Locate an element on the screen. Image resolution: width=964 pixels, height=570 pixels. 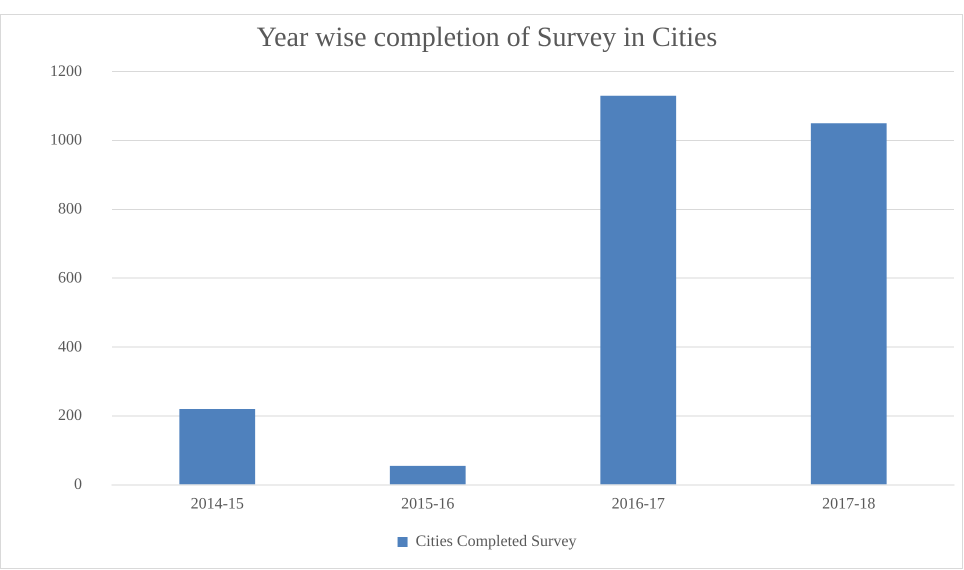
y-tick-label: 1000 is located at coordinates (66, 140).